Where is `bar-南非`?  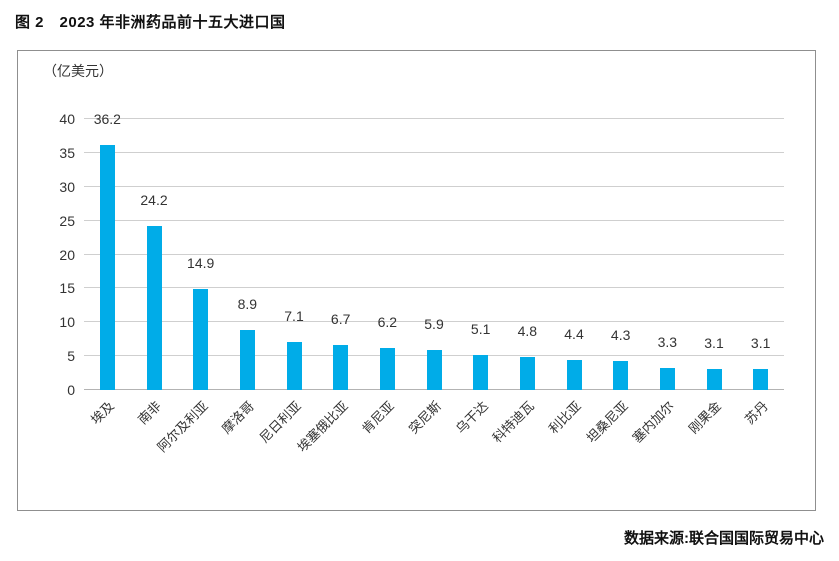
bar-南非 is located at coordinates (154, 308).